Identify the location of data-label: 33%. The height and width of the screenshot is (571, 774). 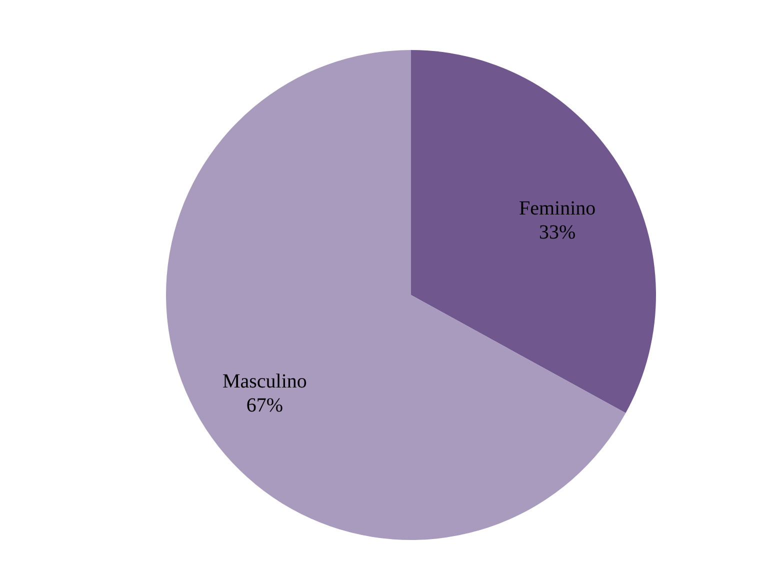
(557, 232).